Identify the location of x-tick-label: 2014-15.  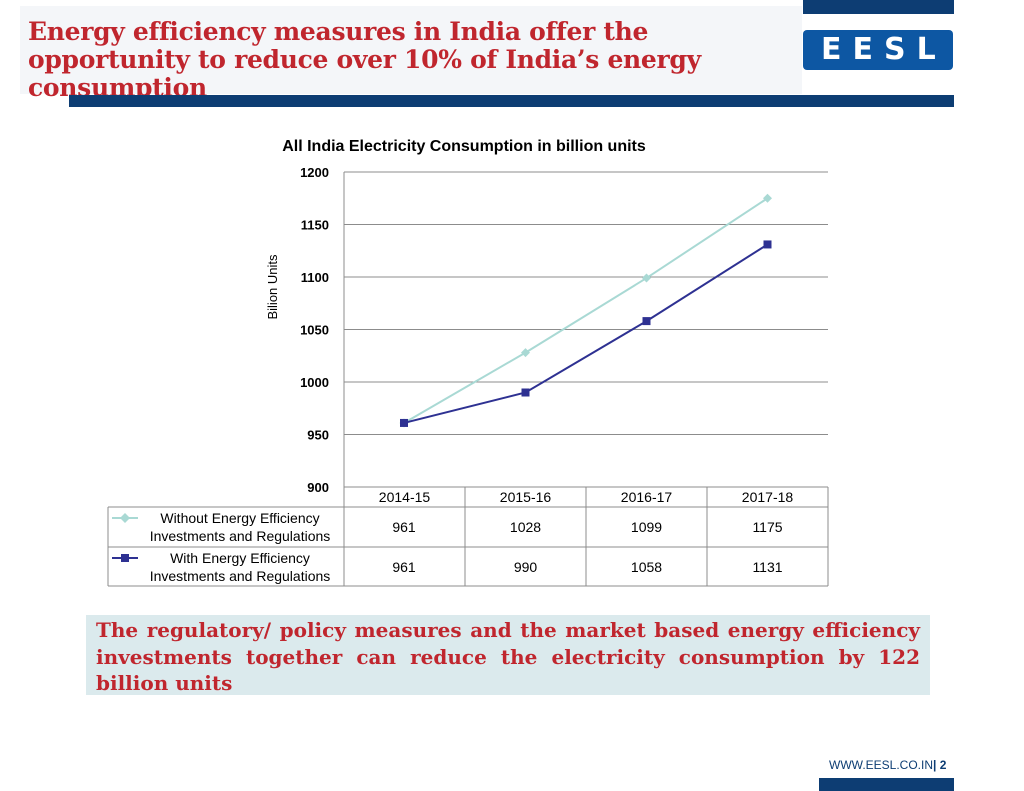
(405, 497).